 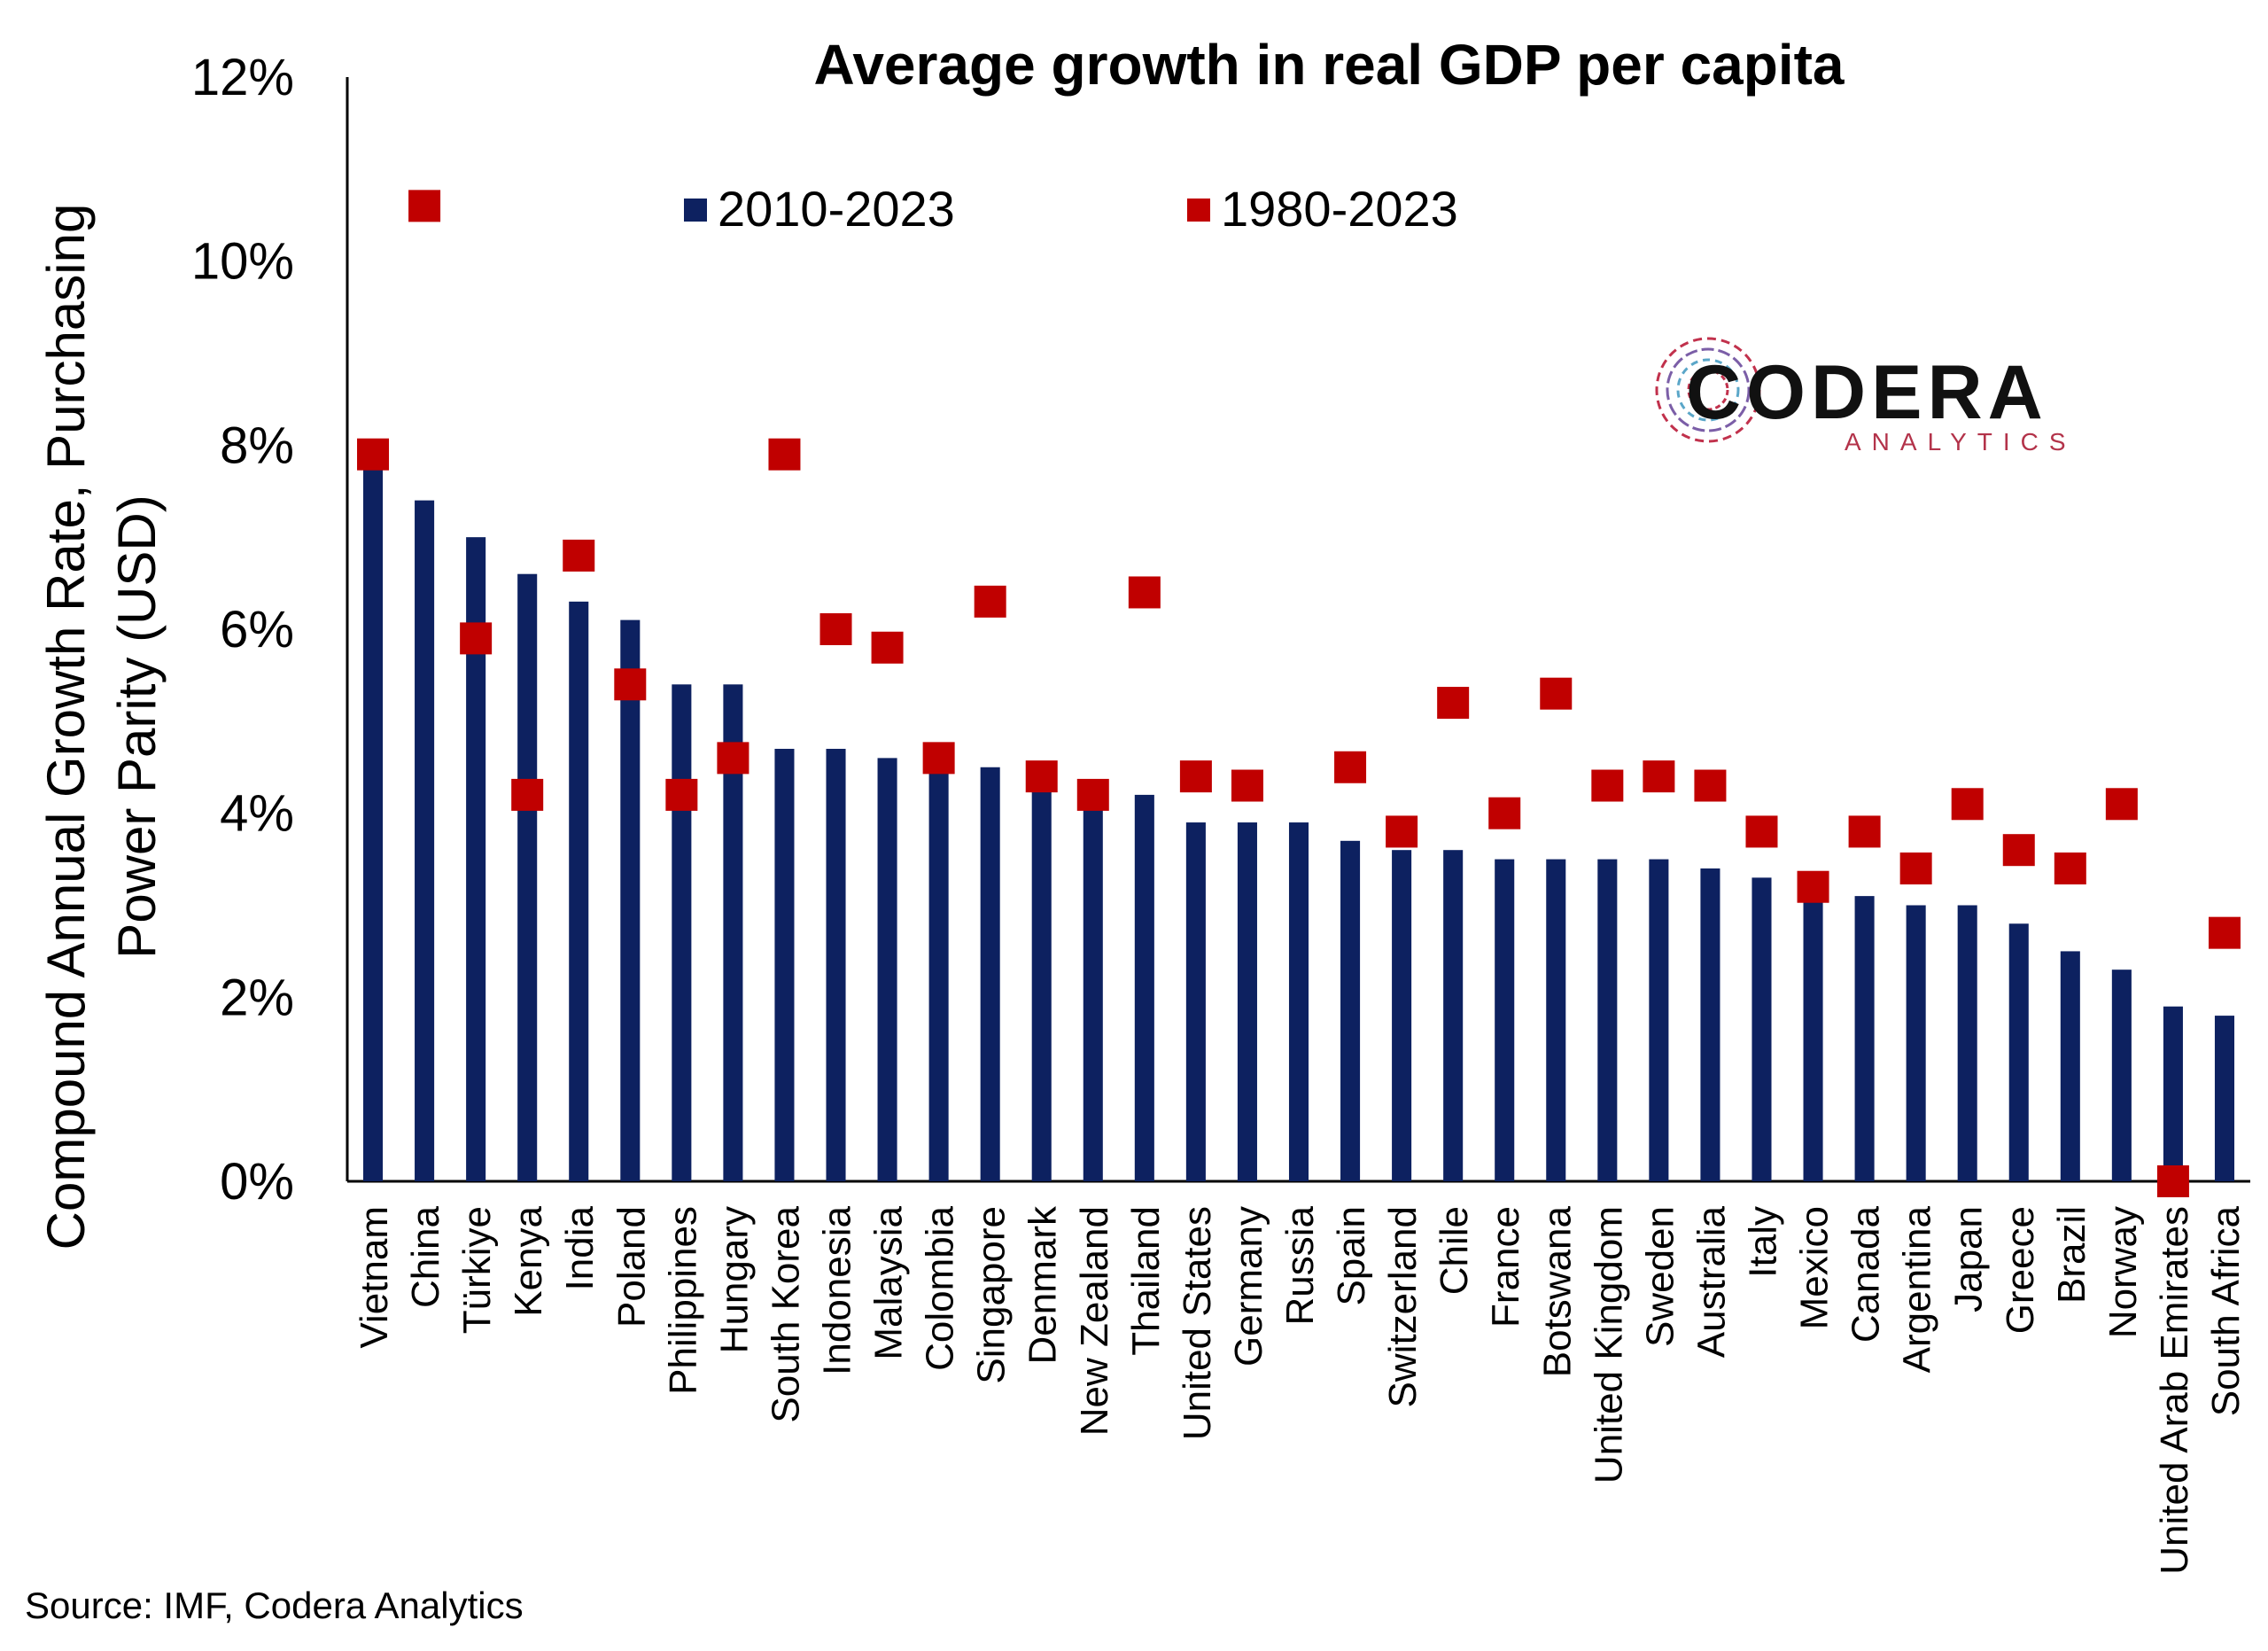 I want to click on x-tick-label: United Kingdom, so click(x=1608, y=1345).